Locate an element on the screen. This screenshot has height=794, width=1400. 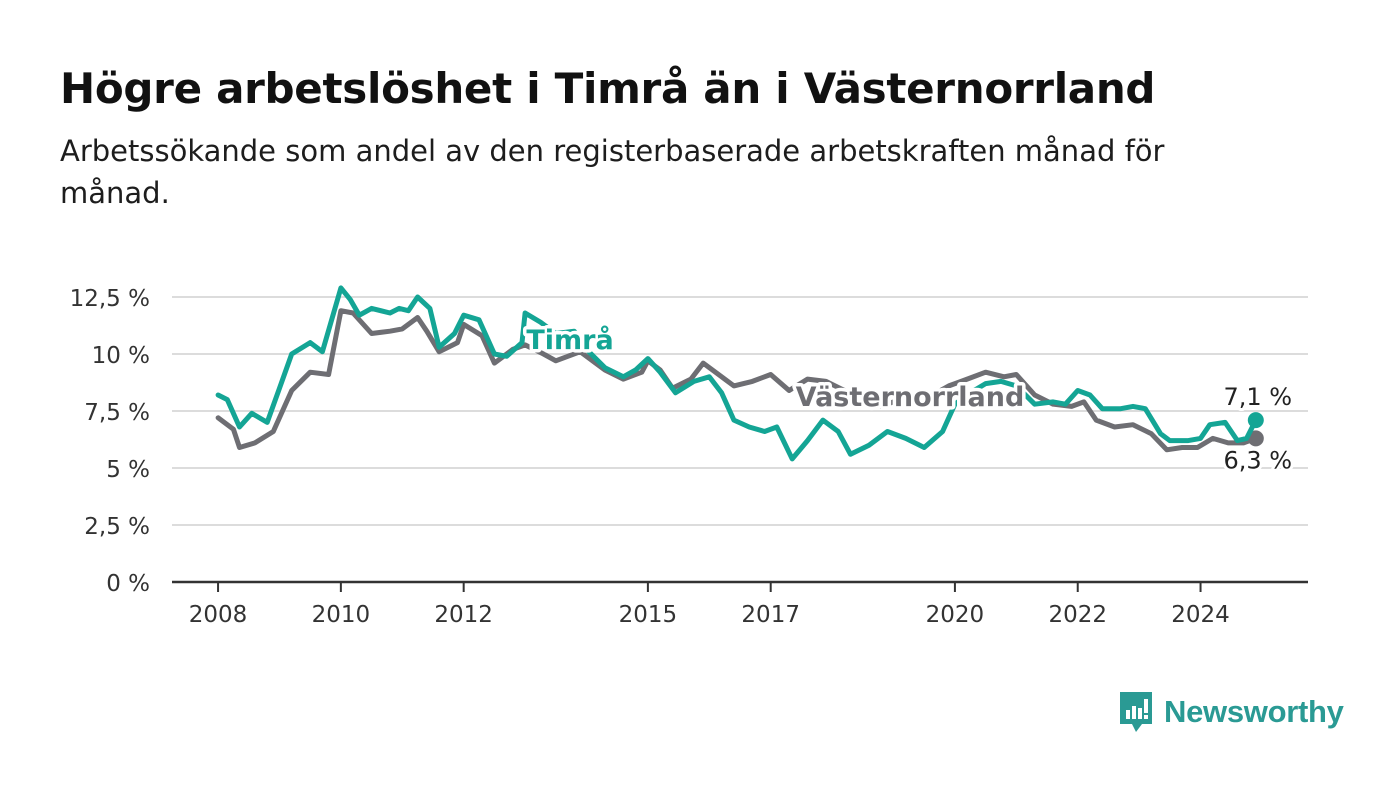
y-axis-ticks: 0 % 2,5 % 5 % 7,5 % 10 % 12,5 % is located at coordinates (110, 441).